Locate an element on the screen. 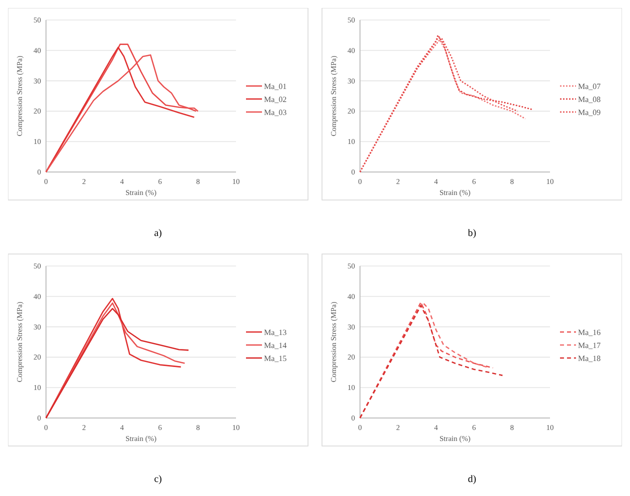 This screenshot has width=630, height=496. text: a) is located at coordinates (158, 233).